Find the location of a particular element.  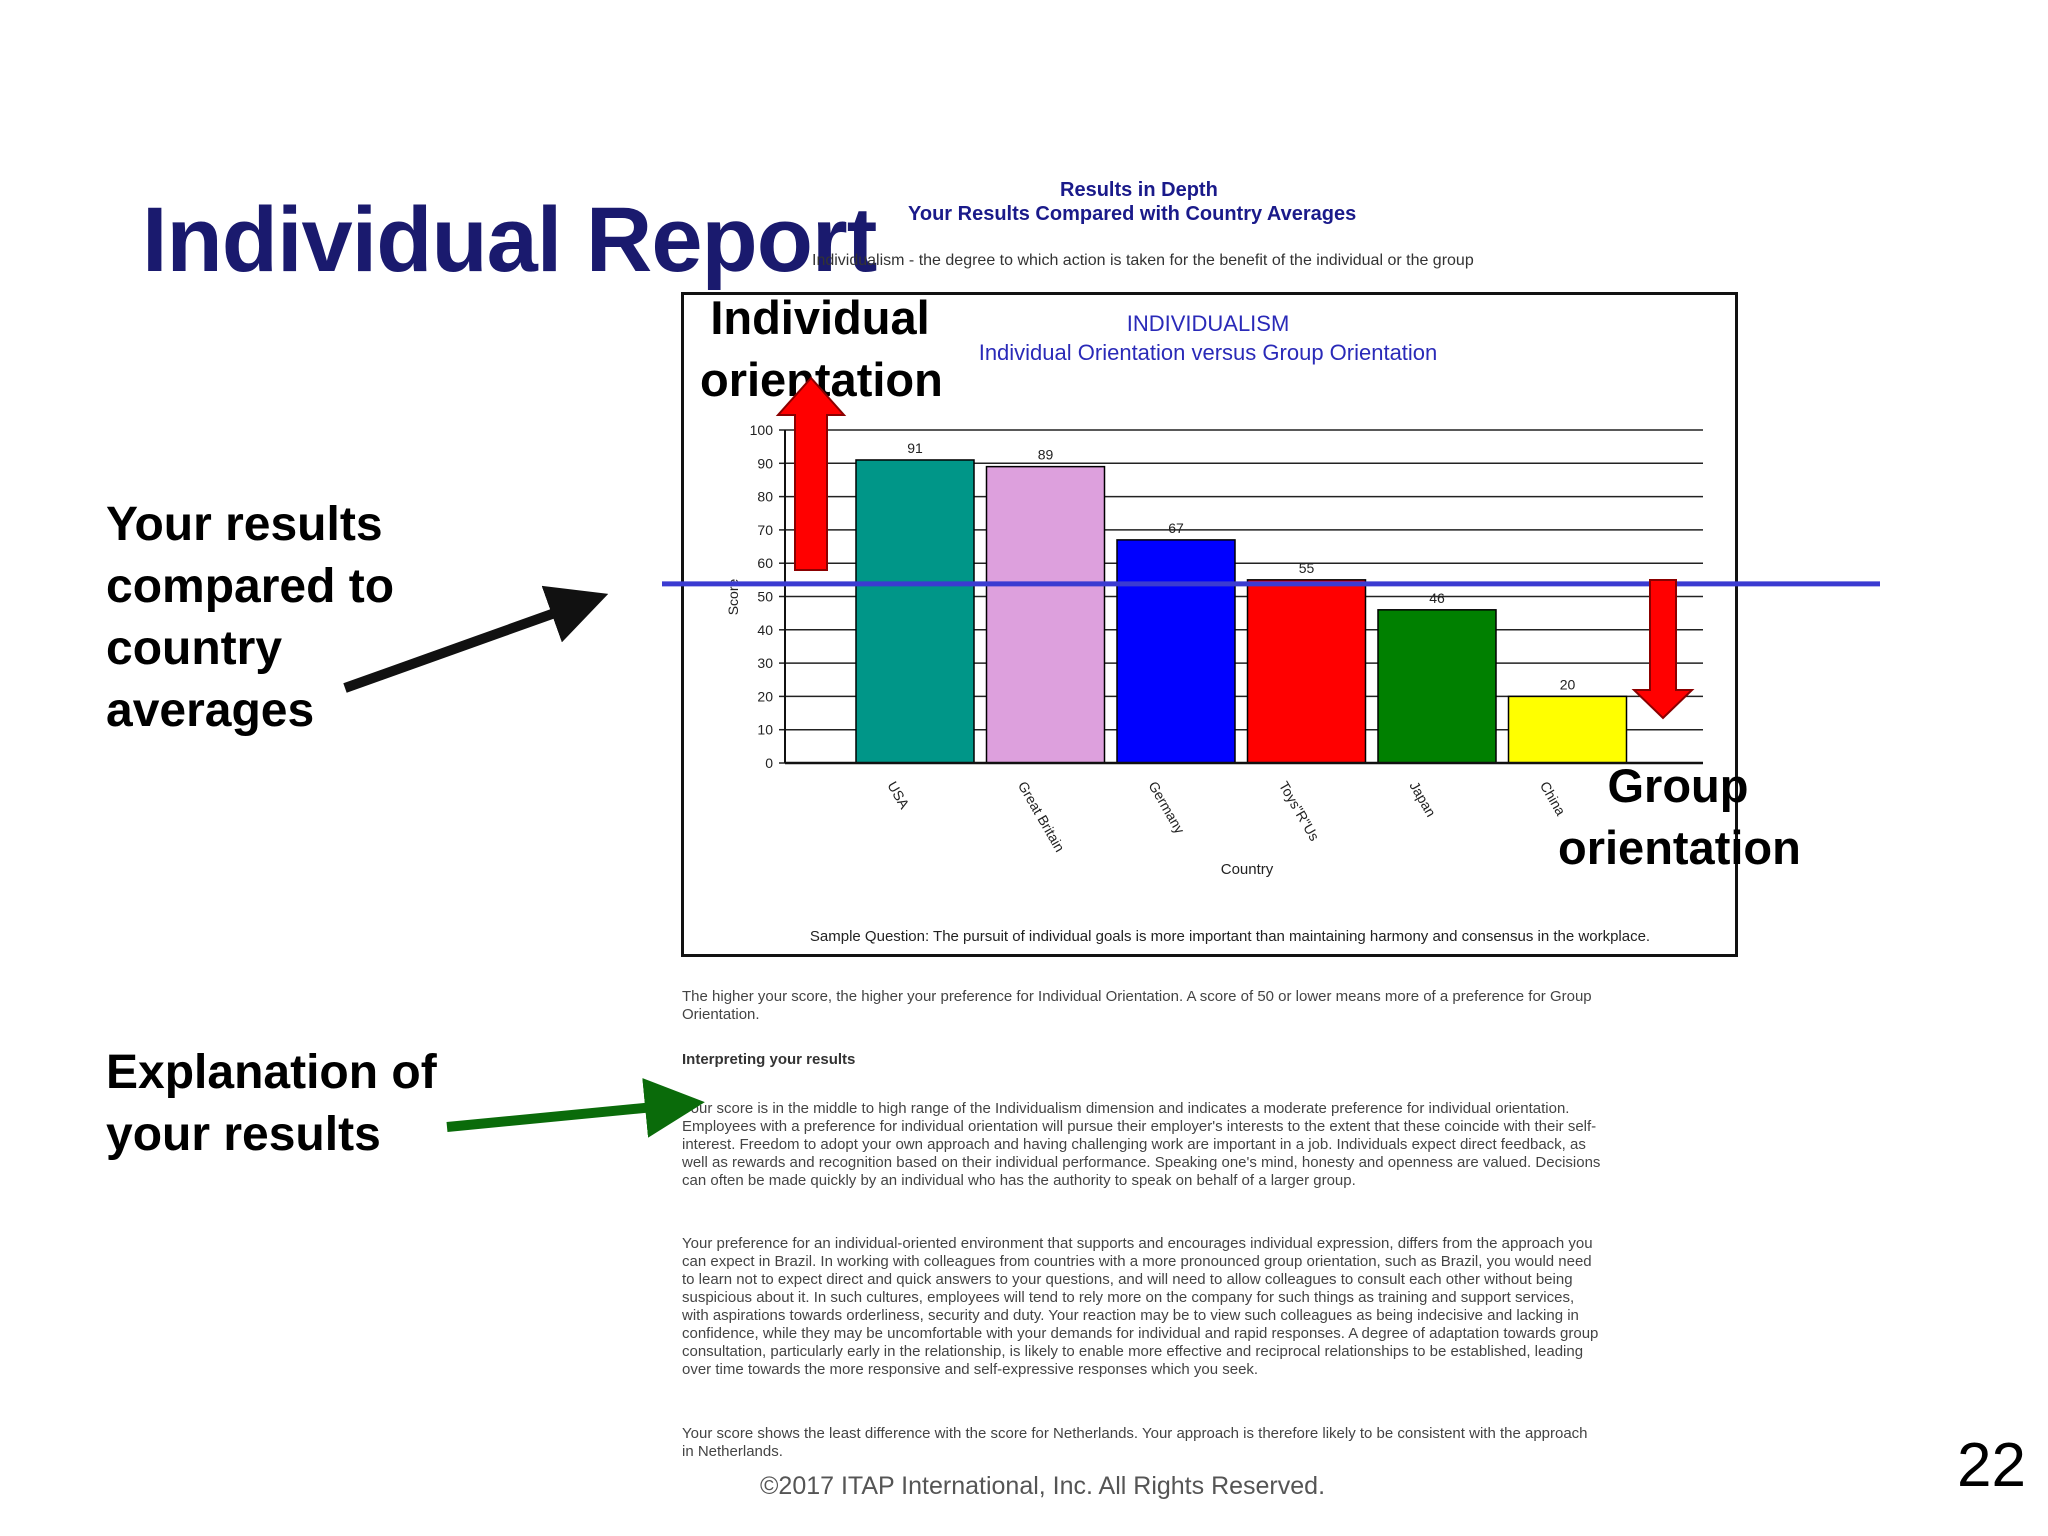

y-tick-label: 100 is located at coordinates (762, 430).